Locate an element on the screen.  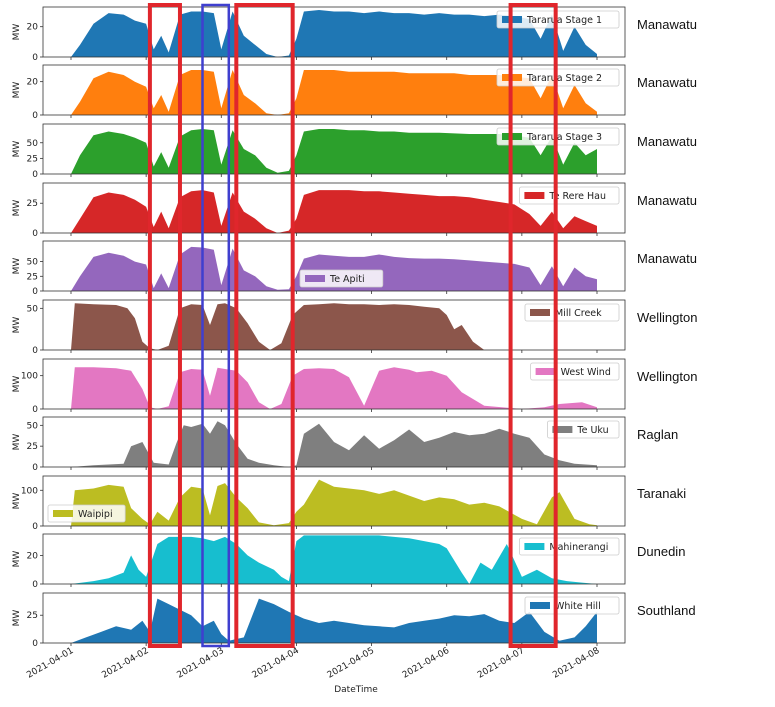
panel-tararua-stage-3: 0 25 50 MW Tararua Stage 3 Manawatu is located at coordinates (354, 151).